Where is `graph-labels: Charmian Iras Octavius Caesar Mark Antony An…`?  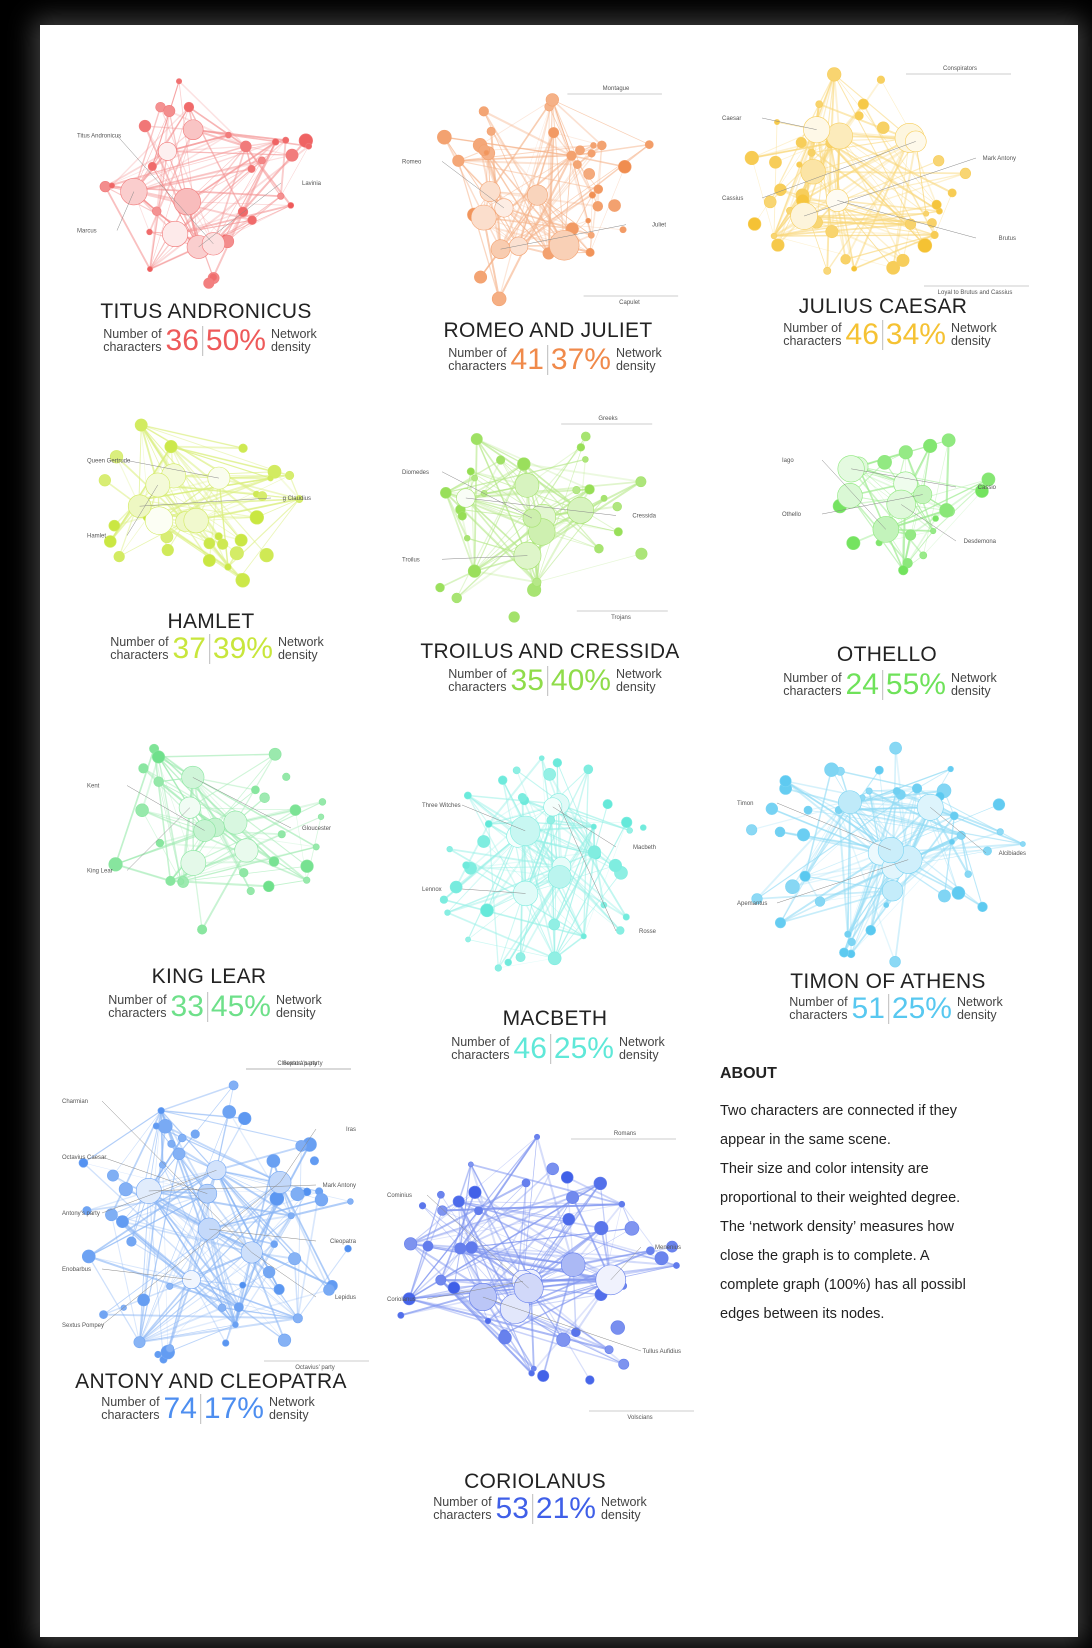
graph-labels: Charmian Iras Octavius Caesar Mark Antony An… is located at coordinates (215, 1216).